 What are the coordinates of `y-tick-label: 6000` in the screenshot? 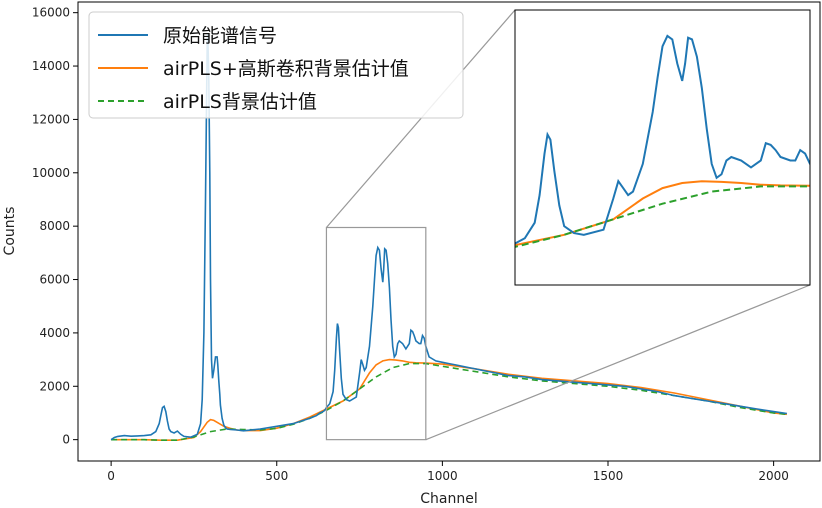 It's located at (54, 280).